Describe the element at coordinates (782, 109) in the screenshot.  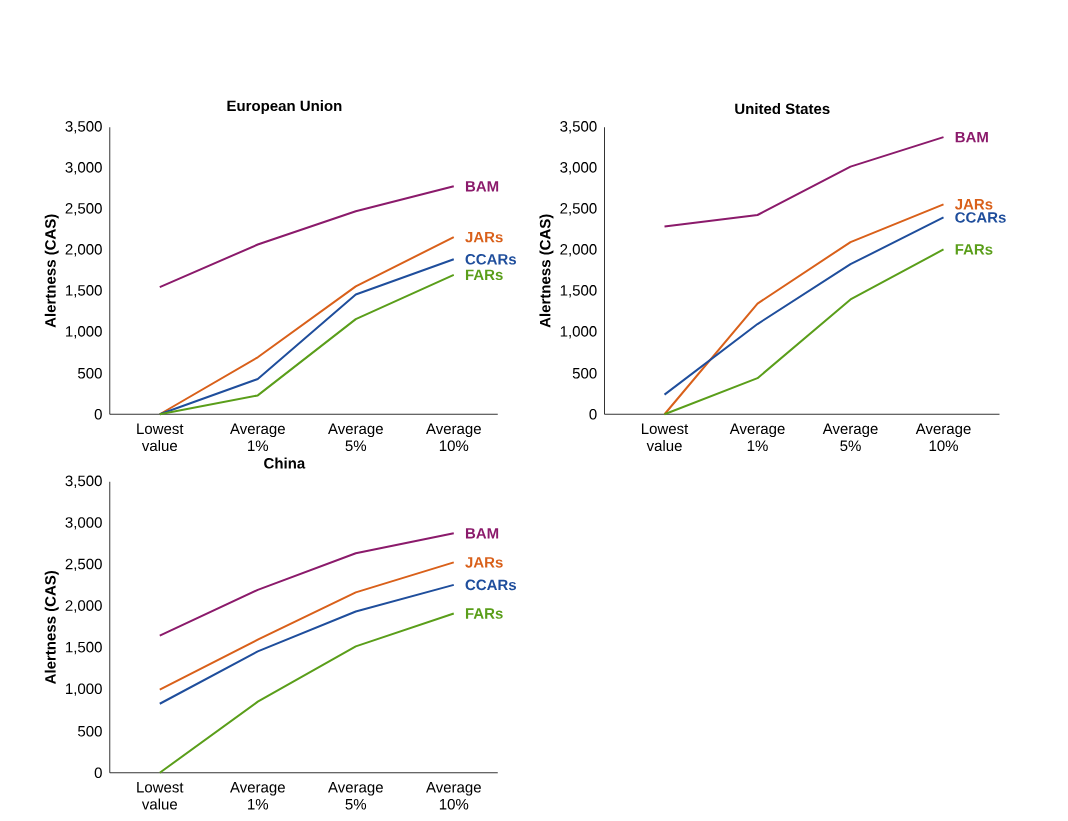
I see `chart-title: United States` at that location.